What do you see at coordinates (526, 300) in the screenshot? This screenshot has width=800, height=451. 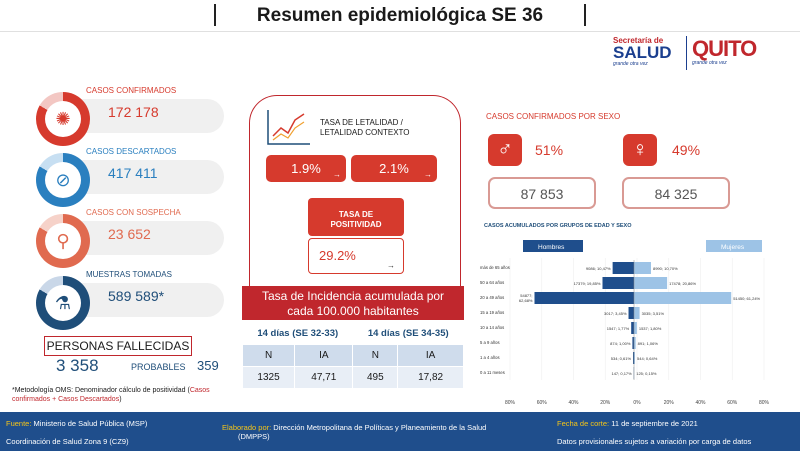 I see `data-label-hombres: 62,68%` at bounding box center [526, 300].